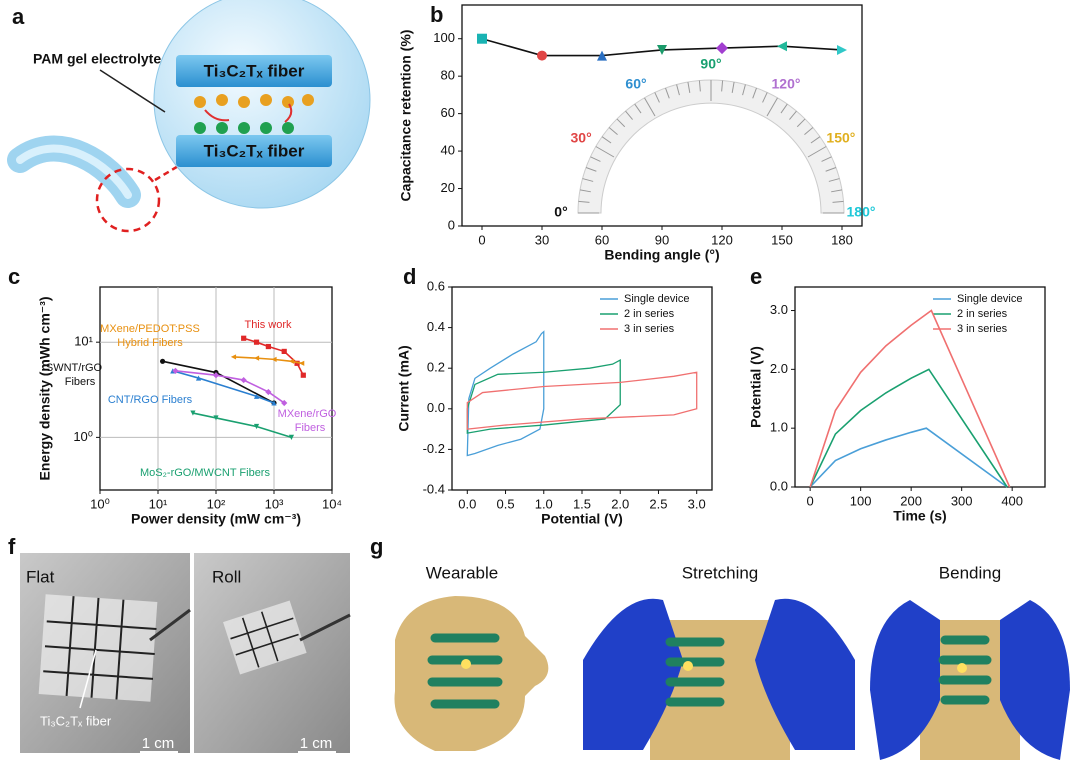  I want to click on x-tick-label: 10⁰, so click(100, 503).